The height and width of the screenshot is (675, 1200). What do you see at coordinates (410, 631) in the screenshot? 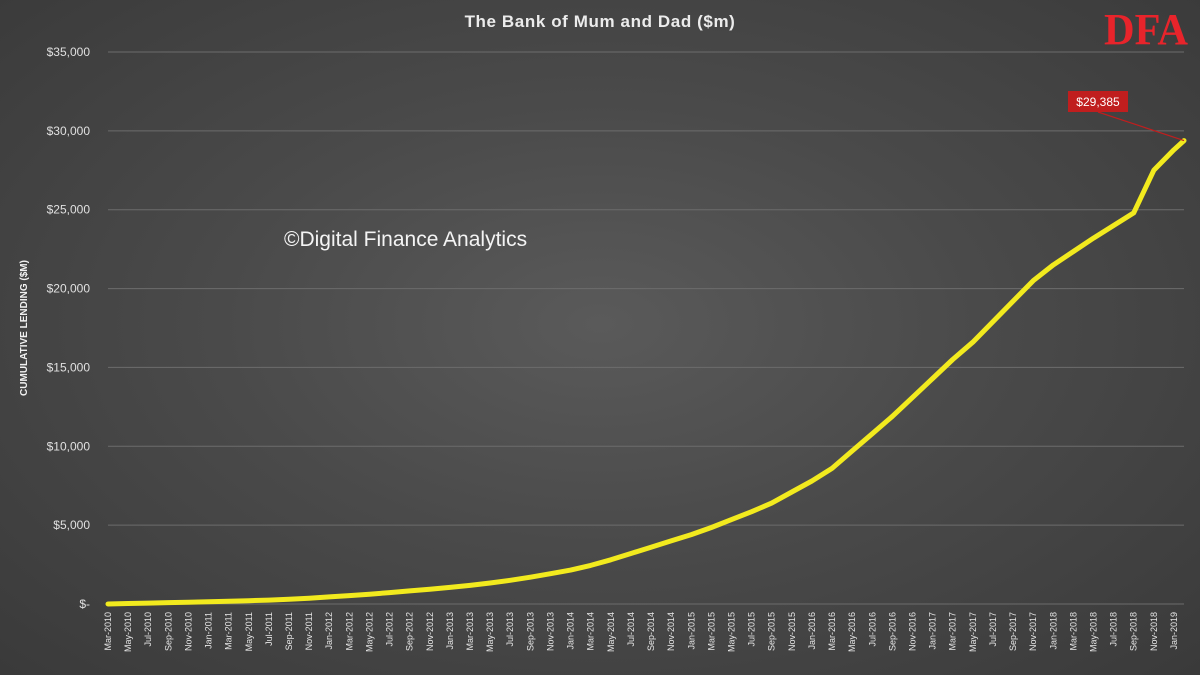
I see `x-tick-label: Sep-2012` at bounding box center [410, 631].